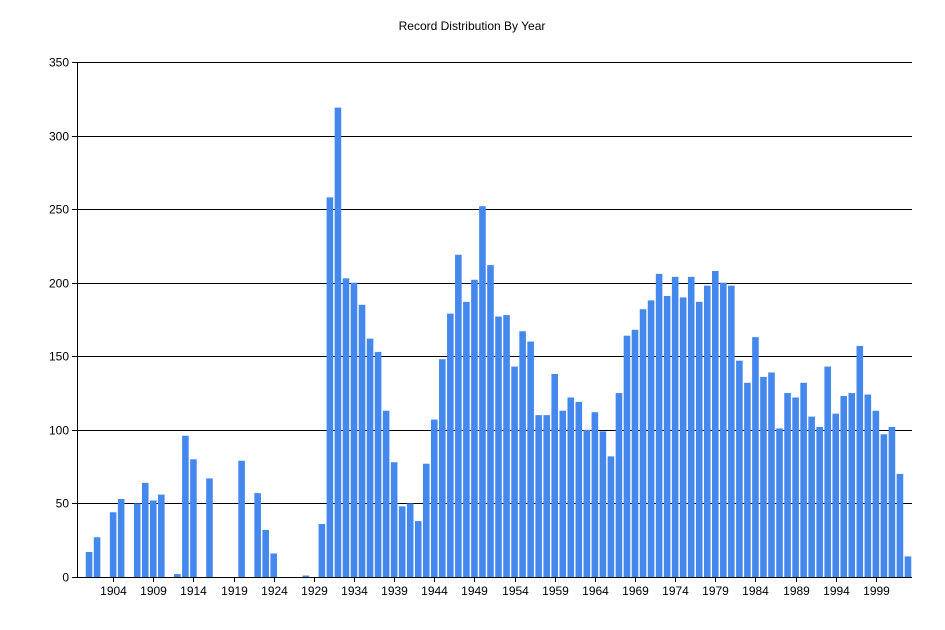 Image resolution: width=945 pixels, height=630 pixels. Describe the element at coordinates (538, 496) in the screenshot. I see `bar-1957` at that location.